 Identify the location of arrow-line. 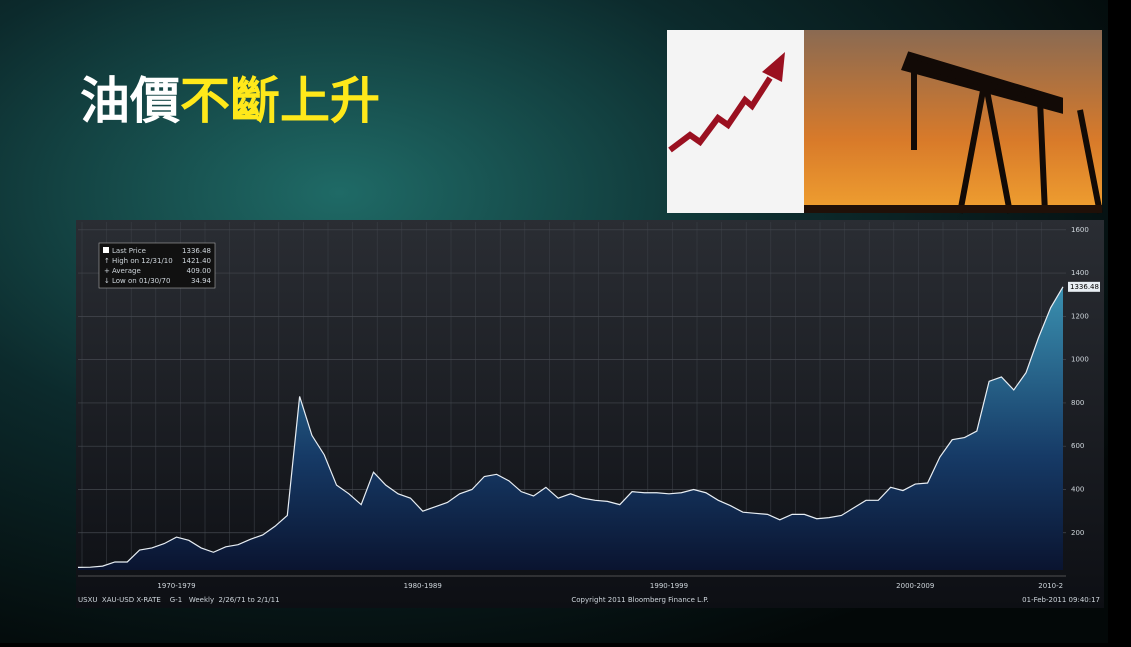
(720, 114).